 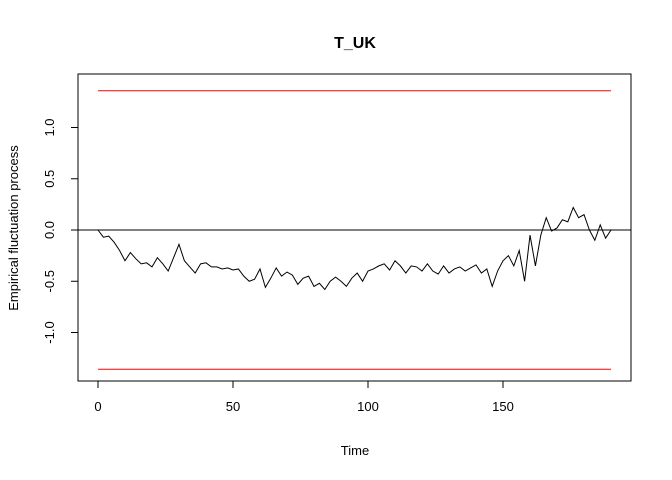 I want to click on y-tick-label: 0.5, so click(x=49, y=179).